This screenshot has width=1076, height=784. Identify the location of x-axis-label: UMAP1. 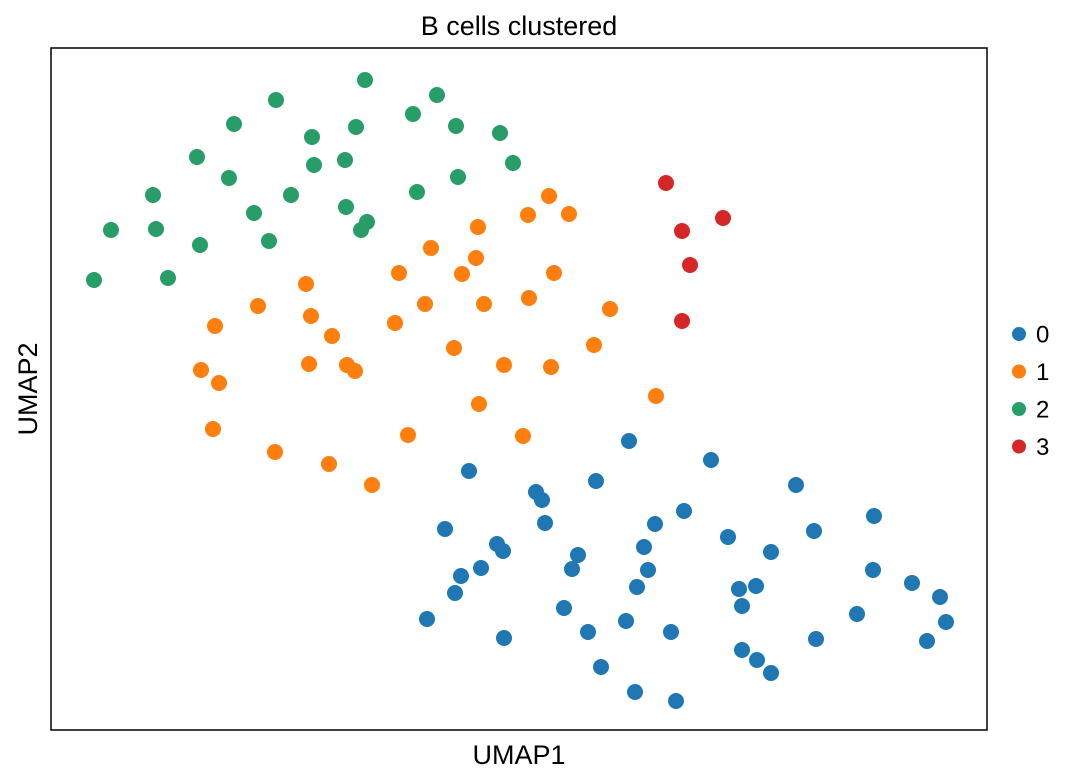
(518, 755).